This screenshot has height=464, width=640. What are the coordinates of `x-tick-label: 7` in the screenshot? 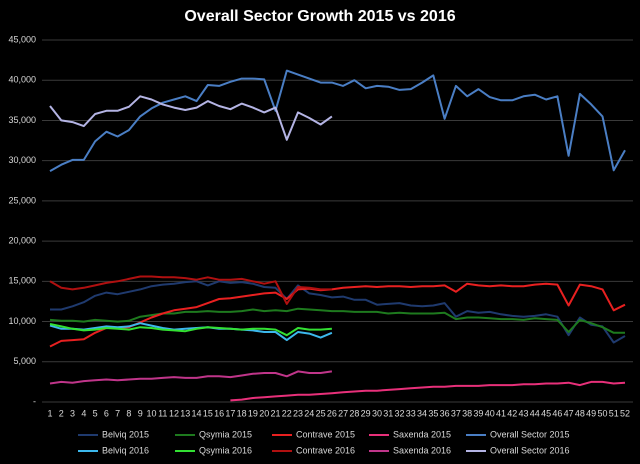 It's located at (117, 413).